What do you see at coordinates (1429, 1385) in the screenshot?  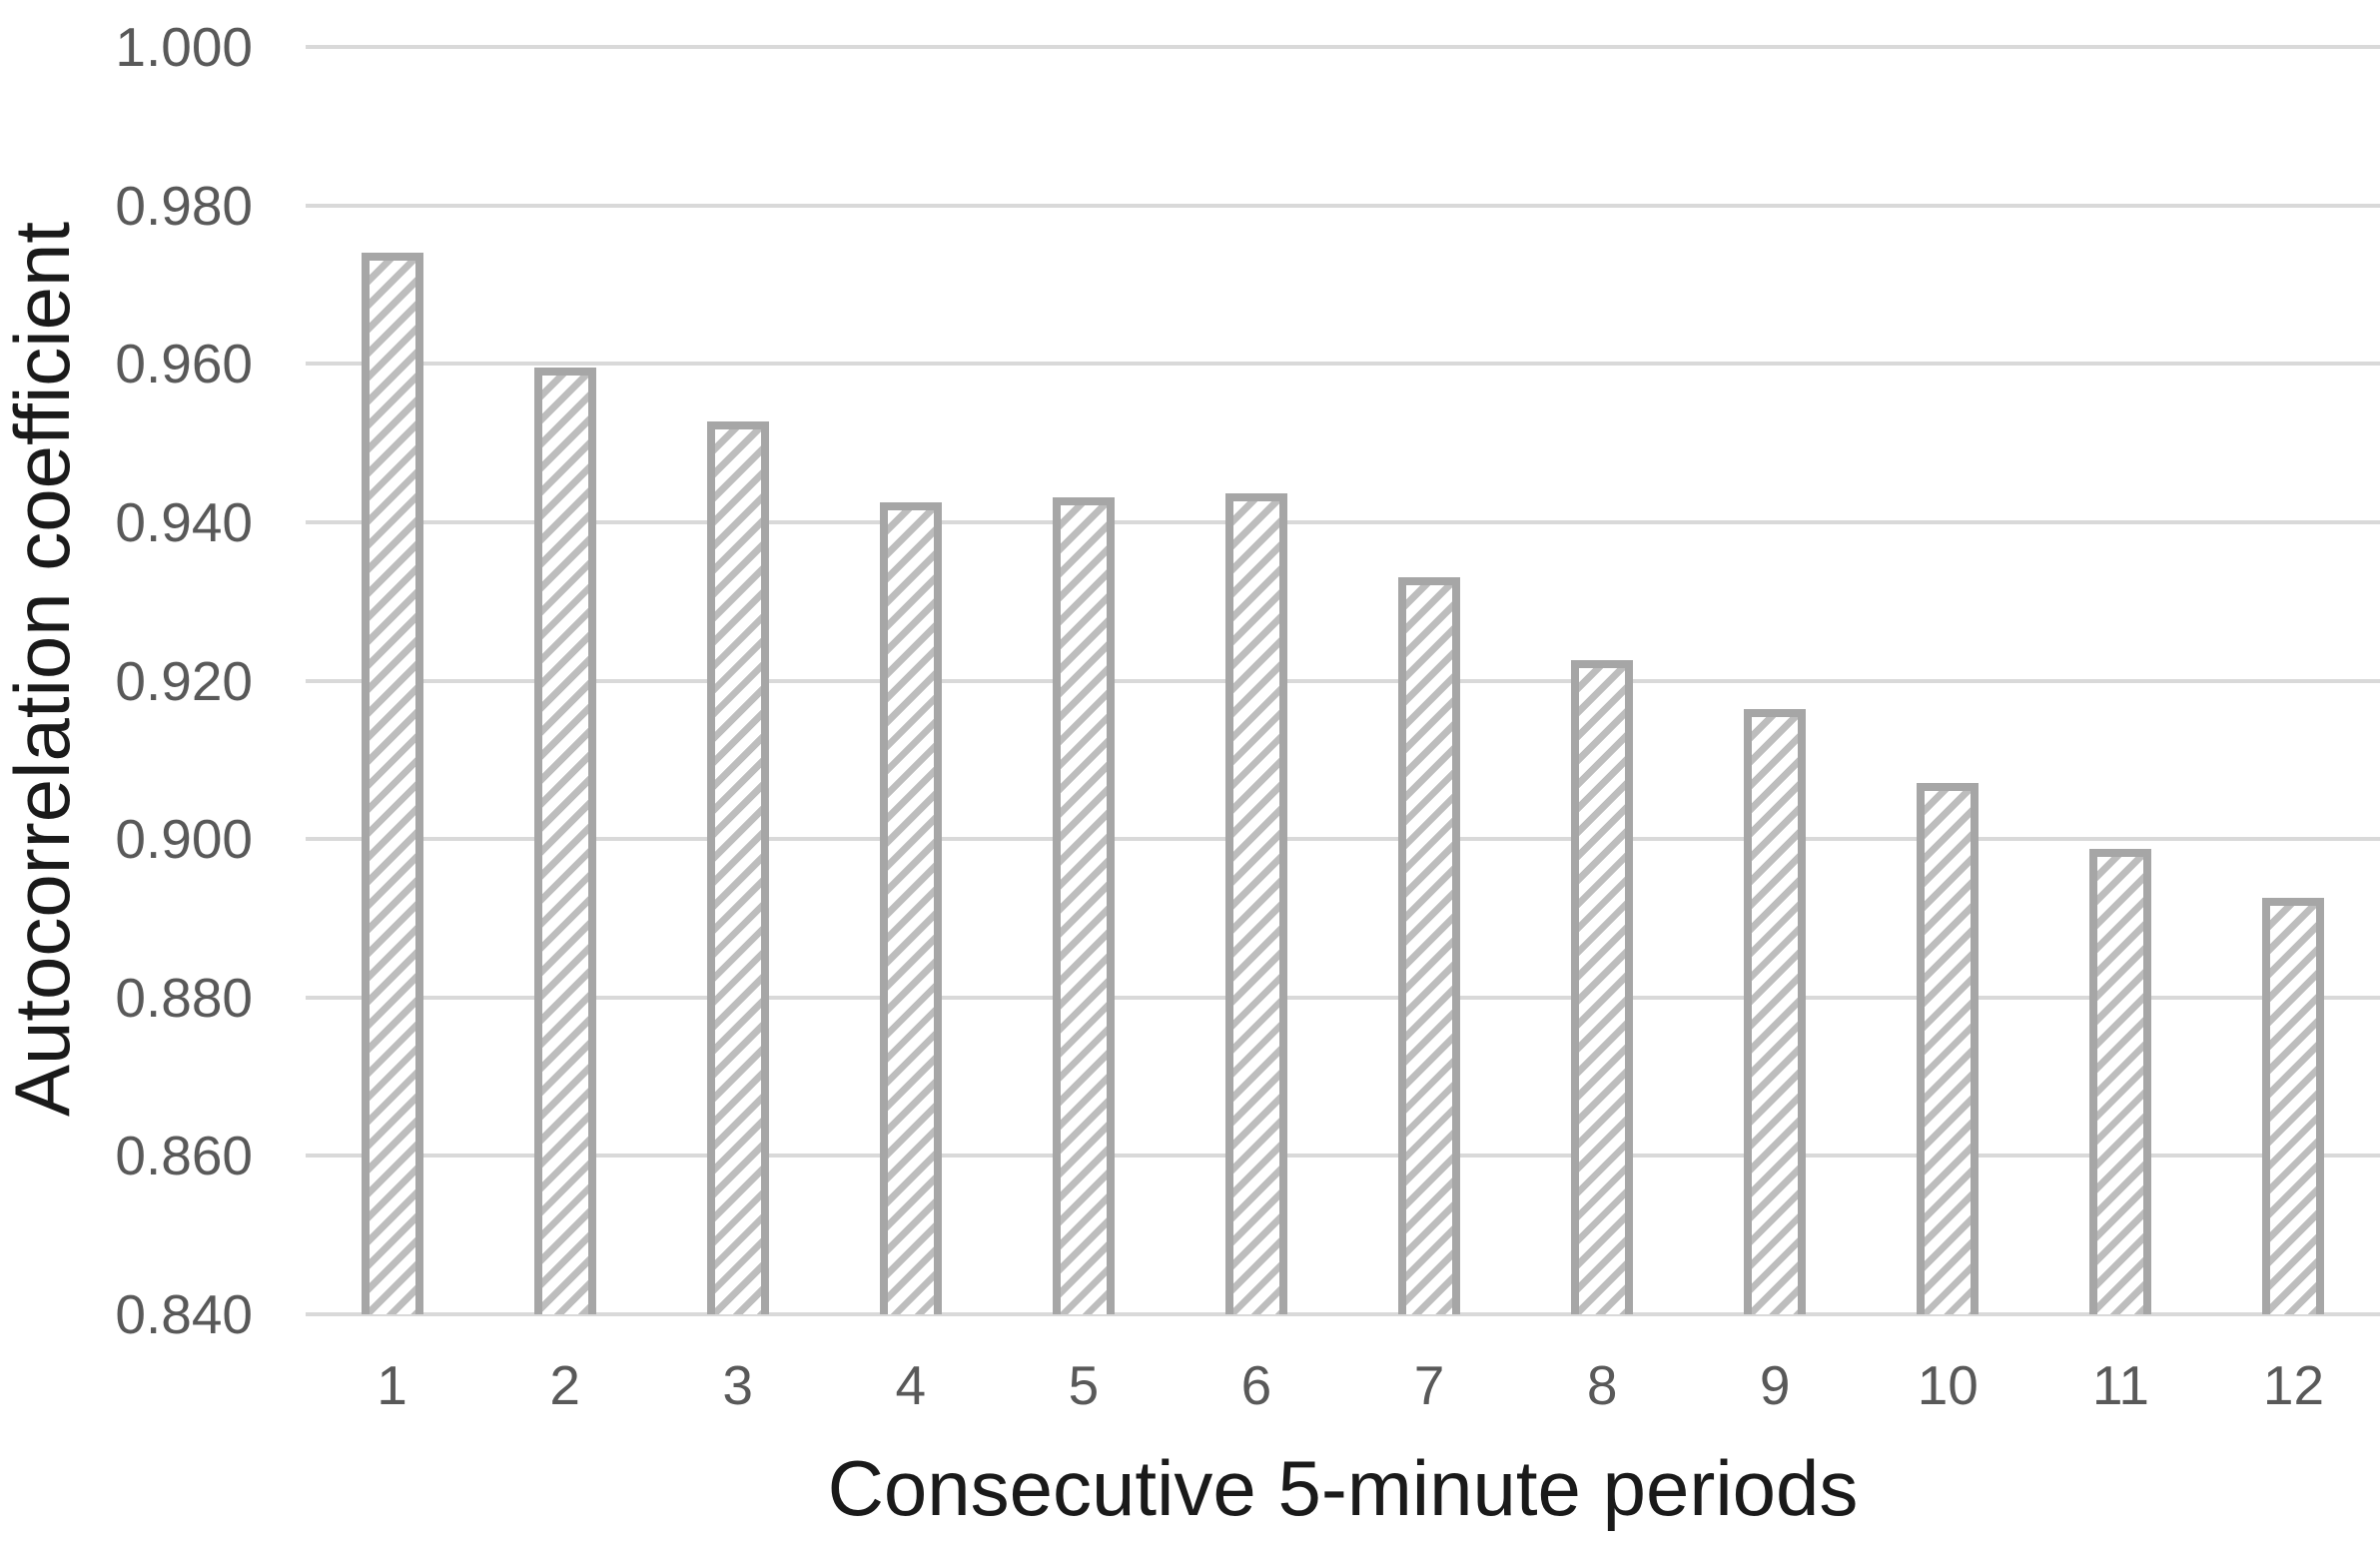 I see `x-tick-label: 7` at bounding box center [1429, 1385].